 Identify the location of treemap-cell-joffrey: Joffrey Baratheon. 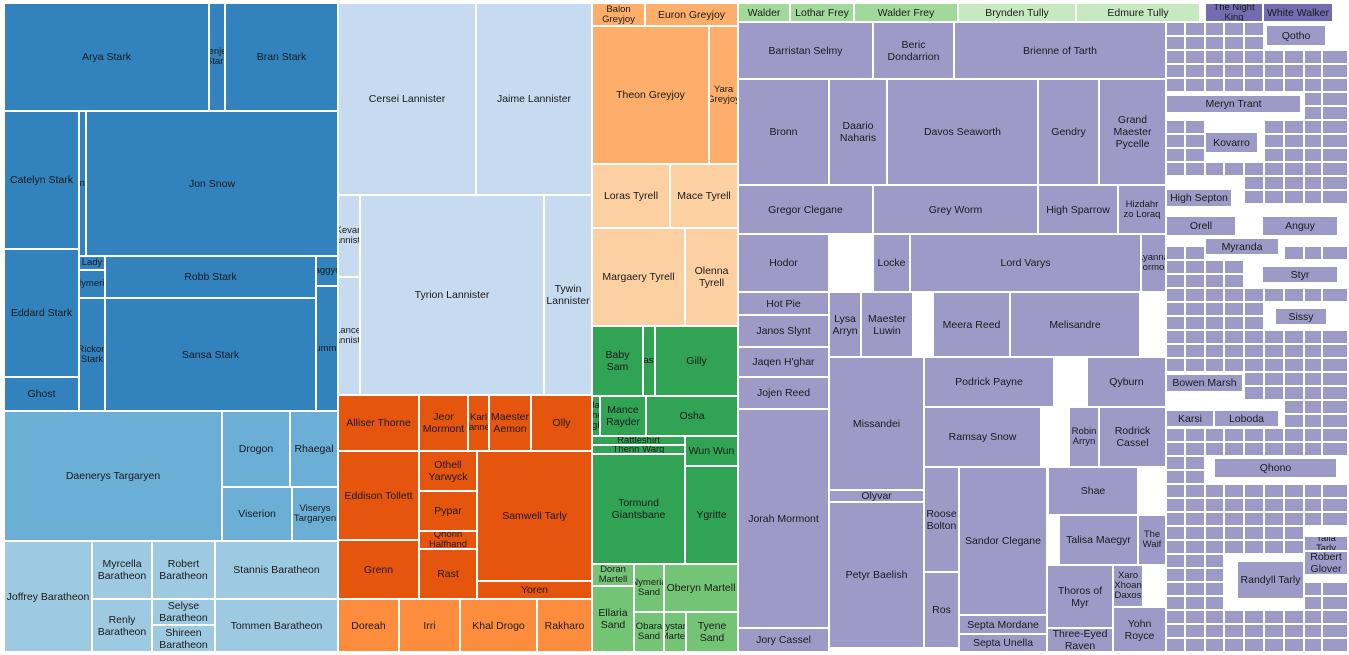
(48, 596).